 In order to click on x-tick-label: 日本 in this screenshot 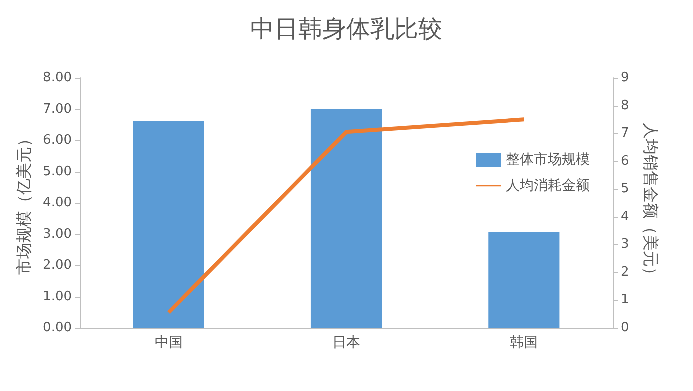, I will do `click(346, 343)`.